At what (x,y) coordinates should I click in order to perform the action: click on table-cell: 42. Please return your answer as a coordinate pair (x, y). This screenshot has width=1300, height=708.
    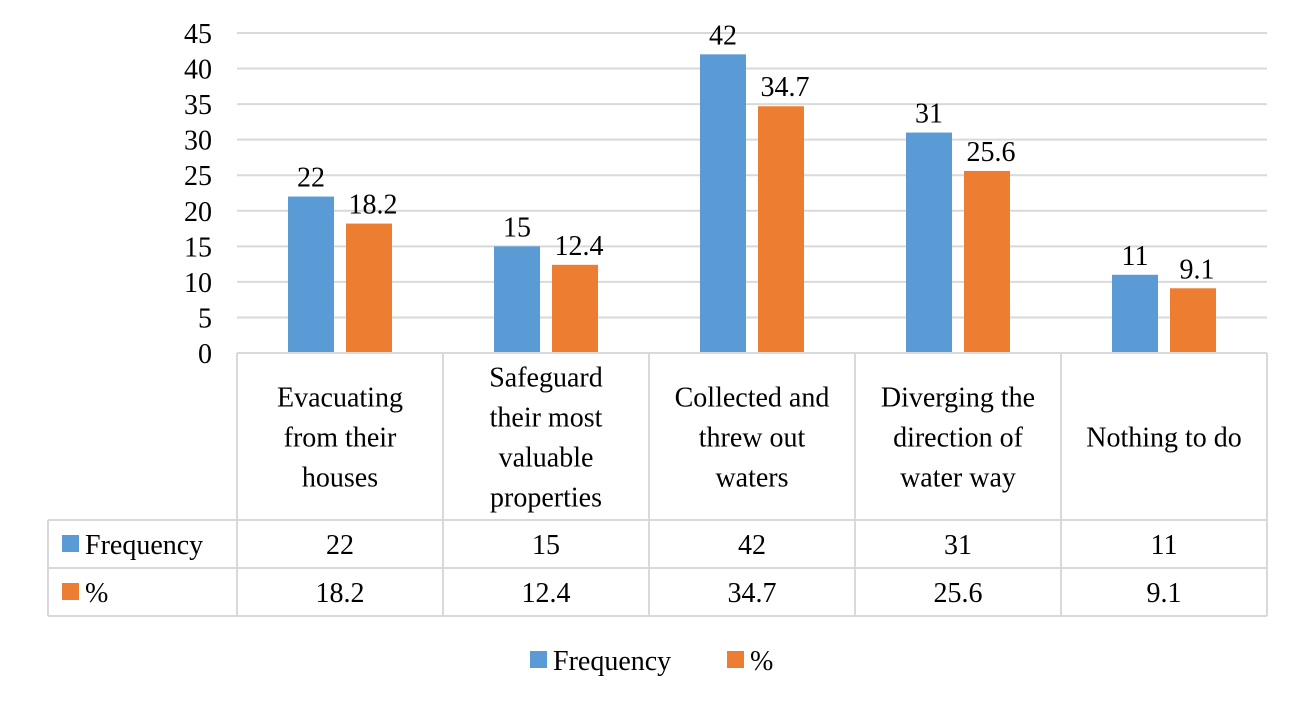
    Looking at the image, I should click on (752, 545).